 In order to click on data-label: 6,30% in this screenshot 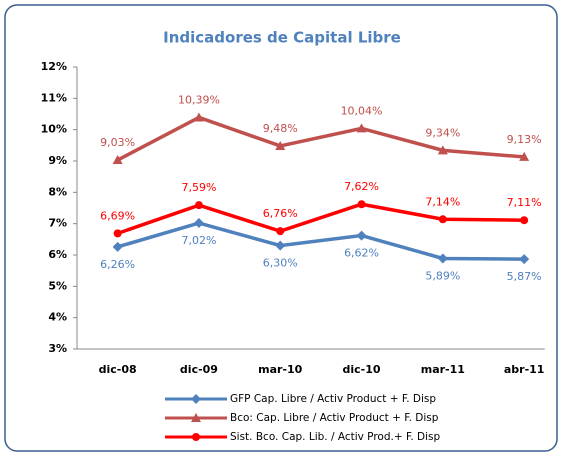, I will do `click(280, 263)`.